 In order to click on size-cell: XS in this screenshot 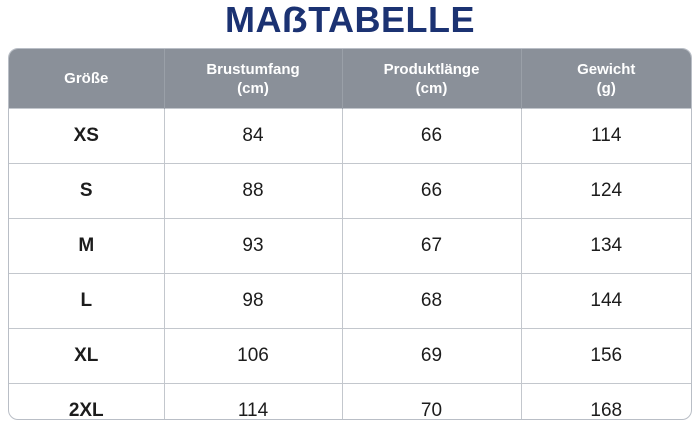, I will do `click(87, 136)`.